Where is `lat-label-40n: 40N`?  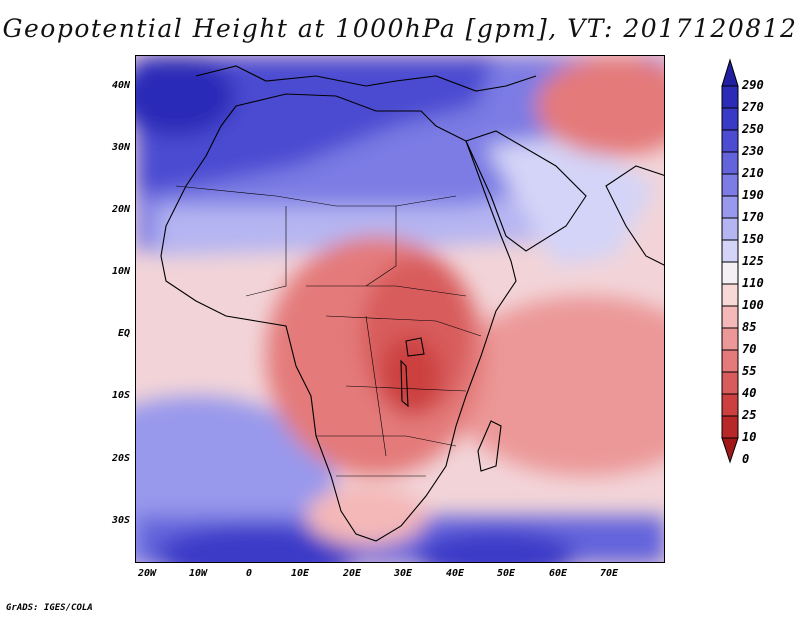 lat-label-40n: 40N is located at coordinates (120, 85).